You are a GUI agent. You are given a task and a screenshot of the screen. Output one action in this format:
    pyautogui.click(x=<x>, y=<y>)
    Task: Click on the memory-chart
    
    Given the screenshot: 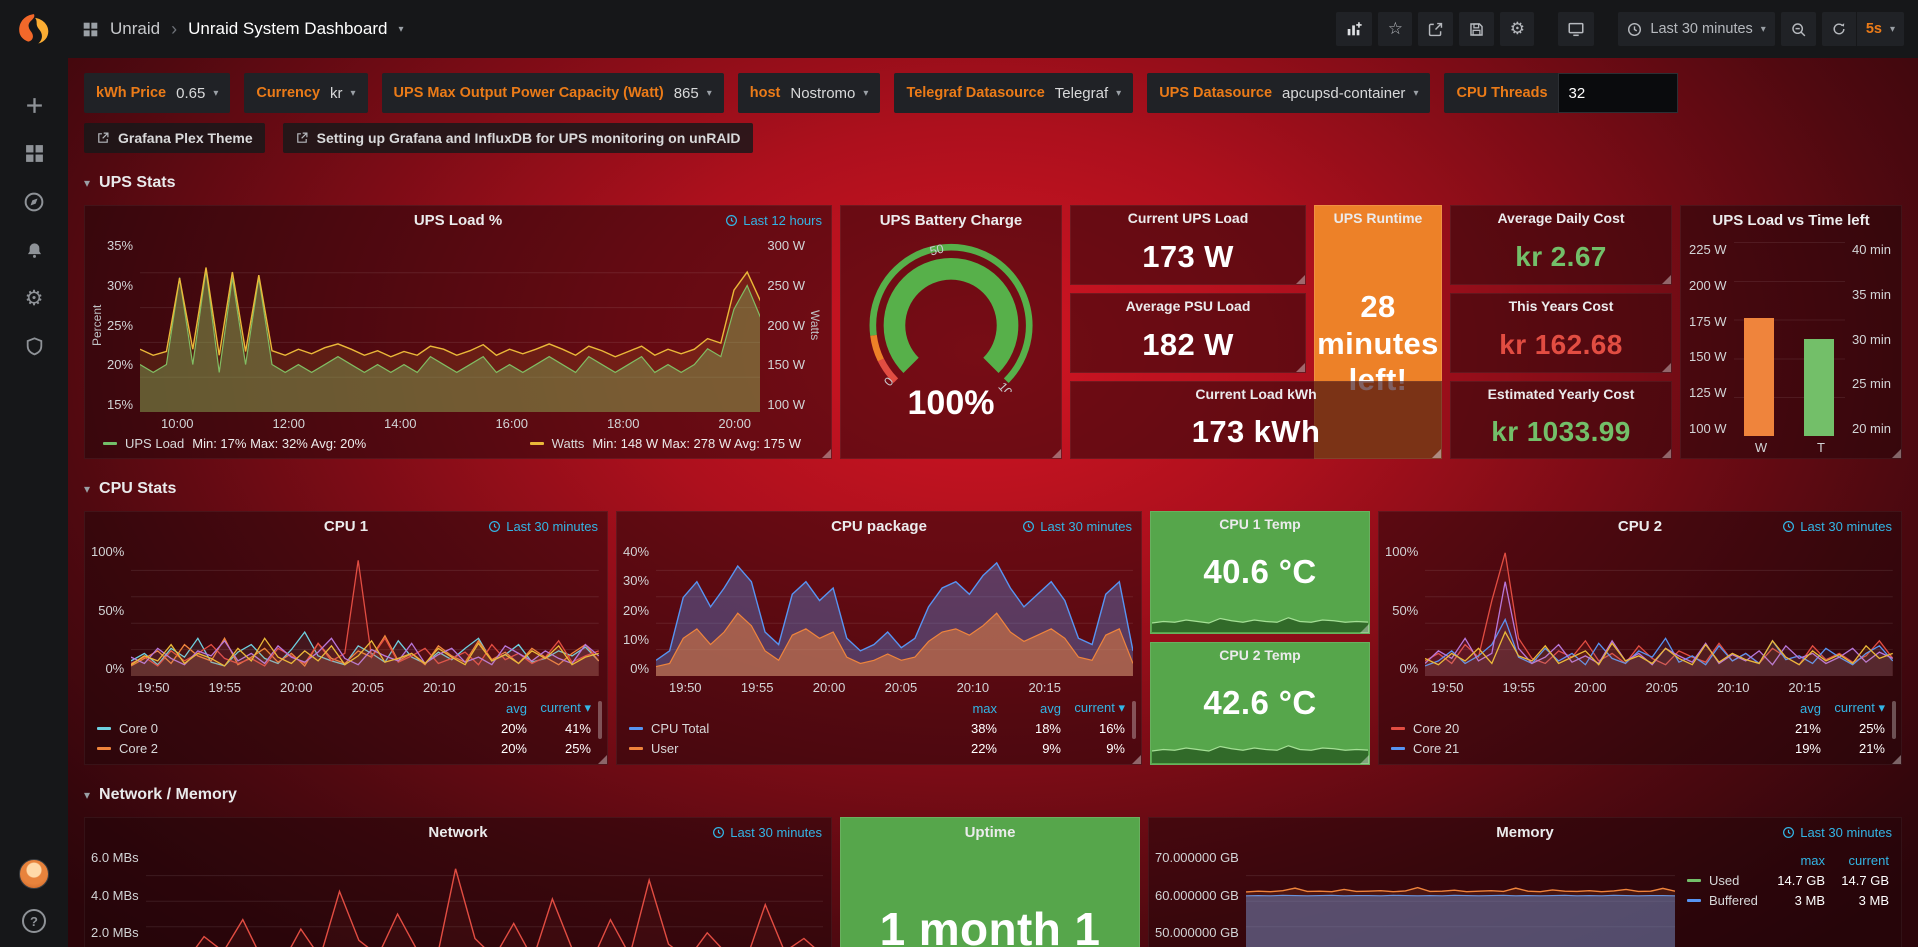 What is the action you would take?
    pyautogui.click(x=1460, y=898)
    